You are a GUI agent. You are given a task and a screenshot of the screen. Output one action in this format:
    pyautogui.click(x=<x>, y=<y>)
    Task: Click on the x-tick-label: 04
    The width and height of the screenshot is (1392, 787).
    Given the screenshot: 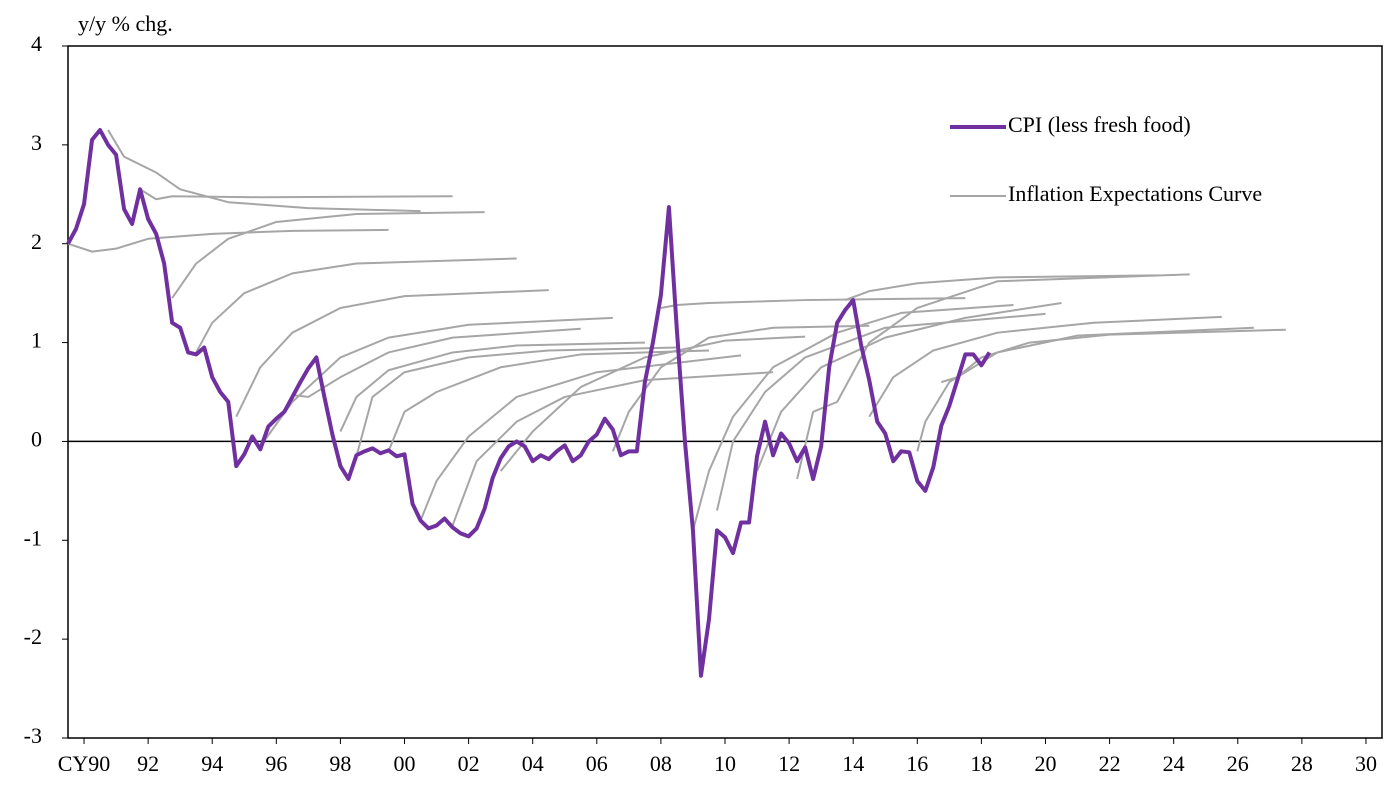 What is the action you would take?
    pyautogui.click(x=533, y=763)
    